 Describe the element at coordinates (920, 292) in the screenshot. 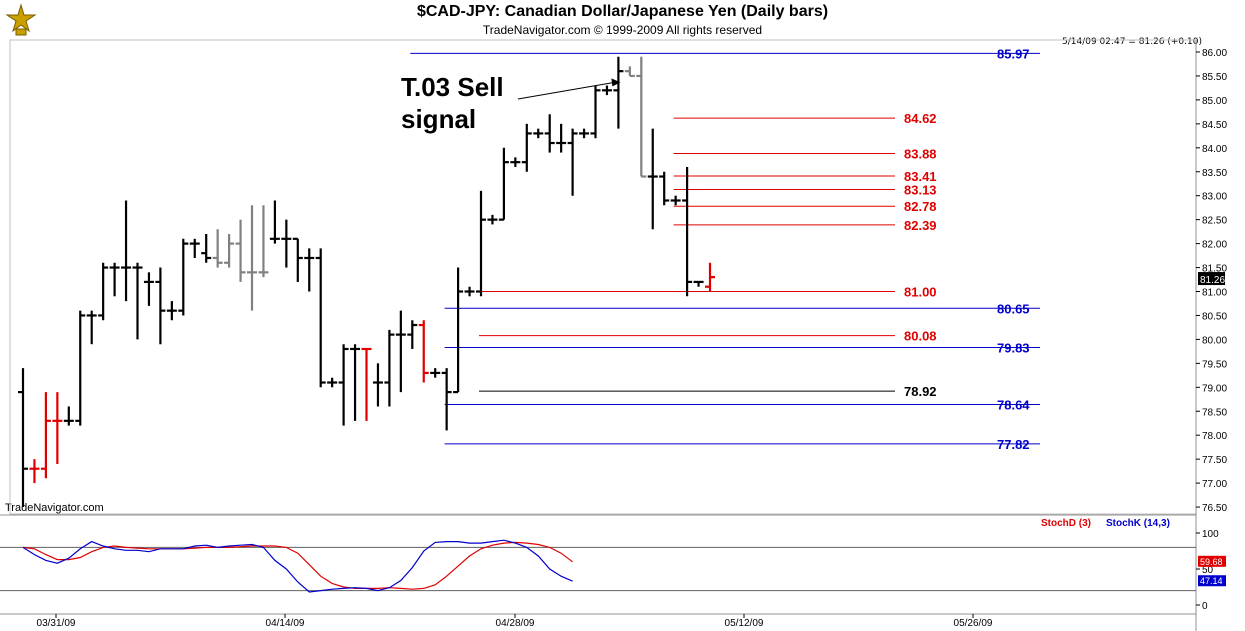

I see `level-label: 81.00` at that location.